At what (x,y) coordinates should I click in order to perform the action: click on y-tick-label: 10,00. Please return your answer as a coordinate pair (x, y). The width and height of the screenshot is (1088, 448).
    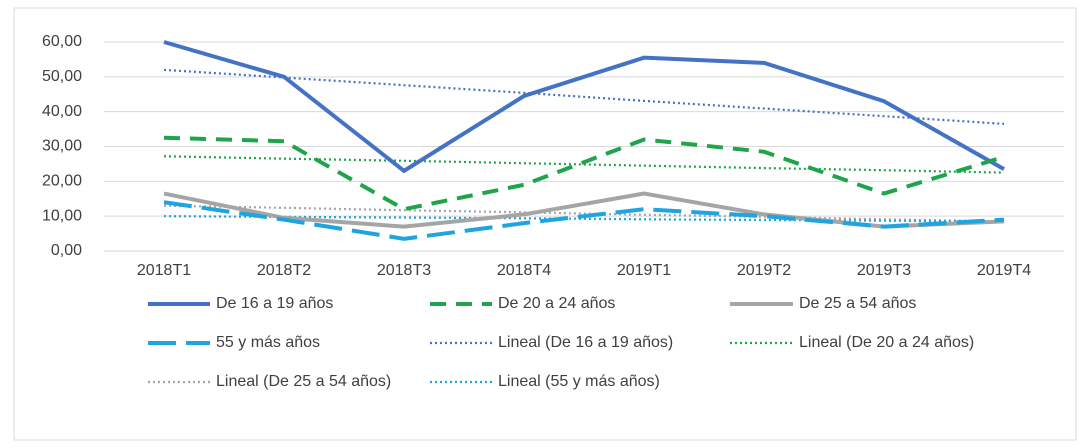
    Looking at the image, I should click on (62, 215).